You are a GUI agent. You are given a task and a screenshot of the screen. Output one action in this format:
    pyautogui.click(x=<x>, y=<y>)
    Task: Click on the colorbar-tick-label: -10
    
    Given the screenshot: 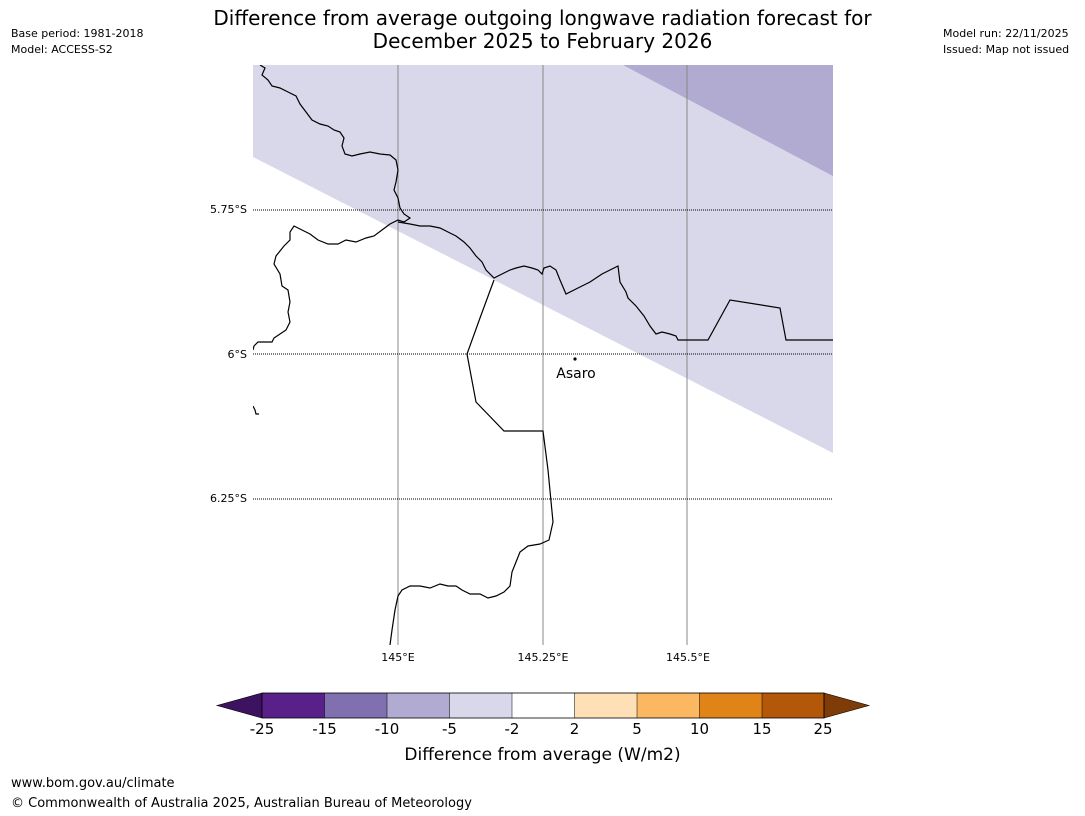 What is the action you would take?
    pyautogui.click(x=387, y=729)
    